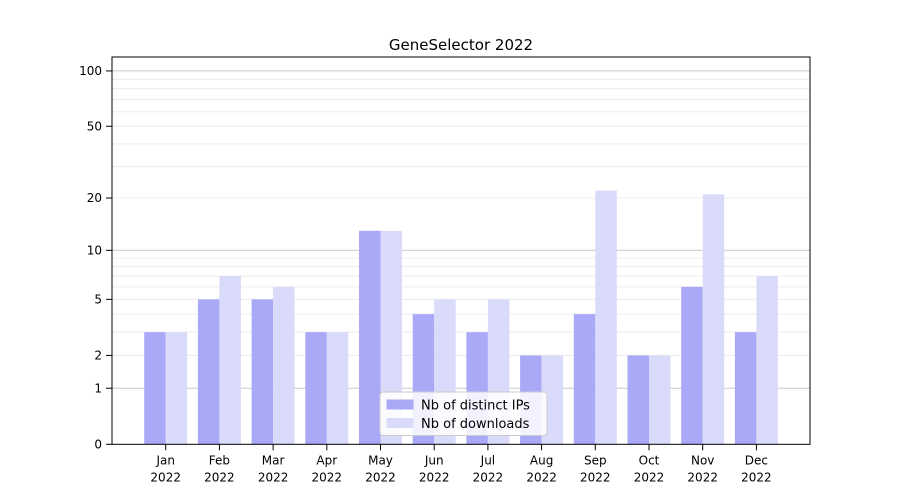 Image resolution: width=900 pixels, height=500 pixels. Describe the element at coordinates (649, 461) in the screenshot. I see `x-tick-label-month: Oct` at that location.